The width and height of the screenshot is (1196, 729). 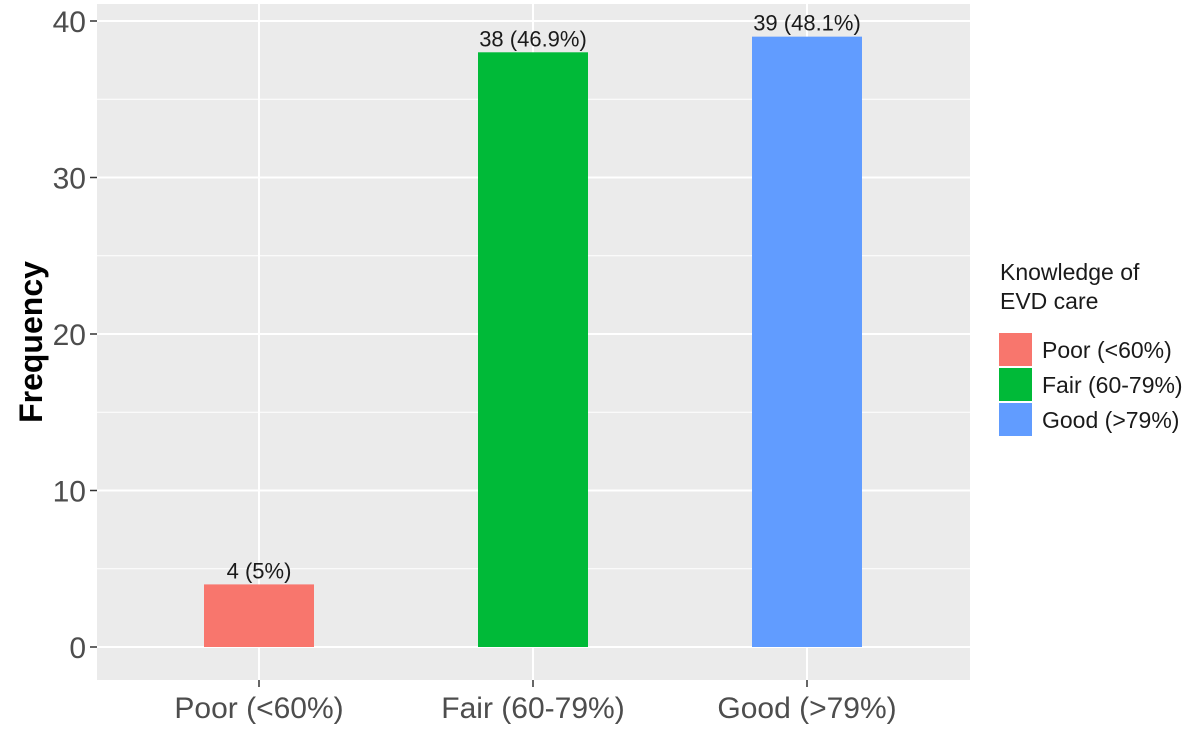 What do you see at coordinates (532, 708) in the screenshot?
I see `x-tick-label: Fair (60-79%)` at bounding box center [532, 708].